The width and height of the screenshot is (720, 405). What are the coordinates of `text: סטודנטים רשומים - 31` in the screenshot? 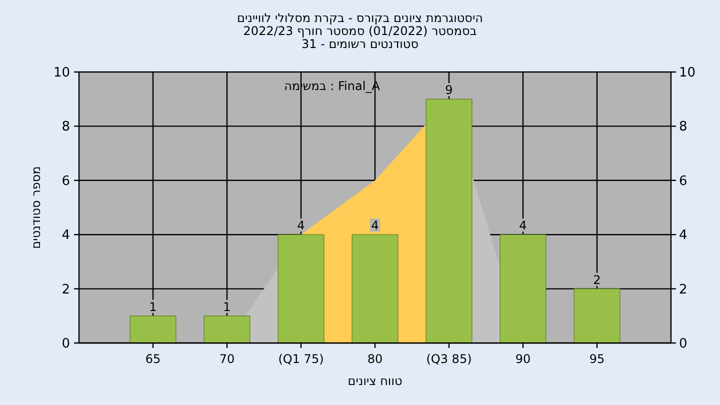 It's located at (360, 44).